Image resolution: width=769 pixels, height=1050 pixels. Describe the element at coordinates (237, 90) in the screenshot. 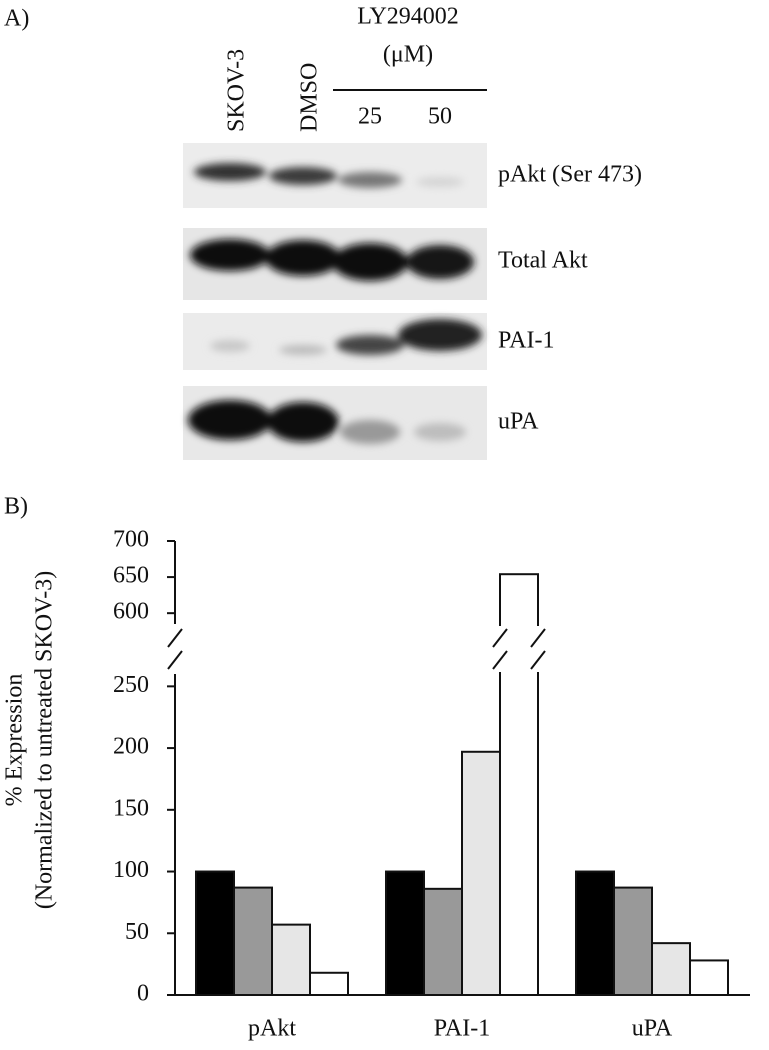

I see `lane-label: SKOV-3` at that location.